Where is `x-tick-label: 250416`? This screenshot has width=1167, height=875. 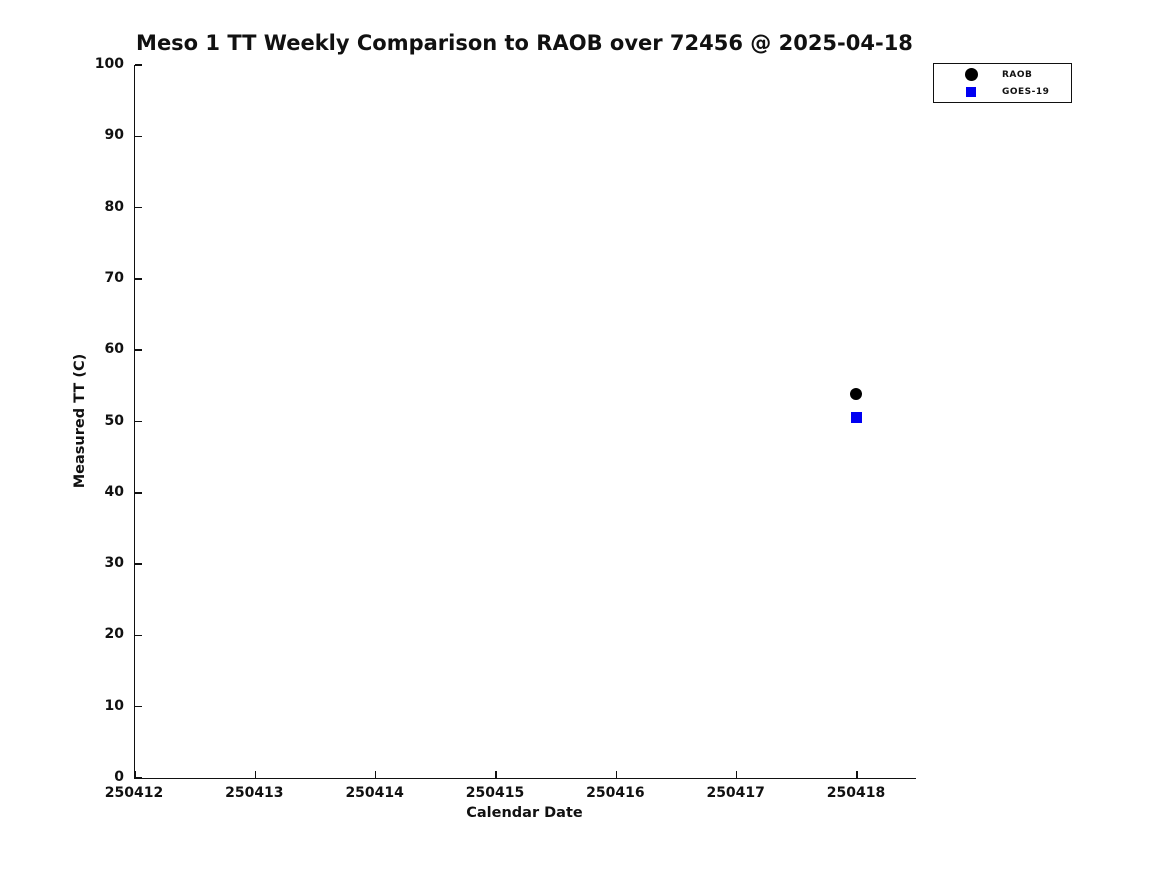
x-tick-label: 250416 is located at coordinates (615, 793).